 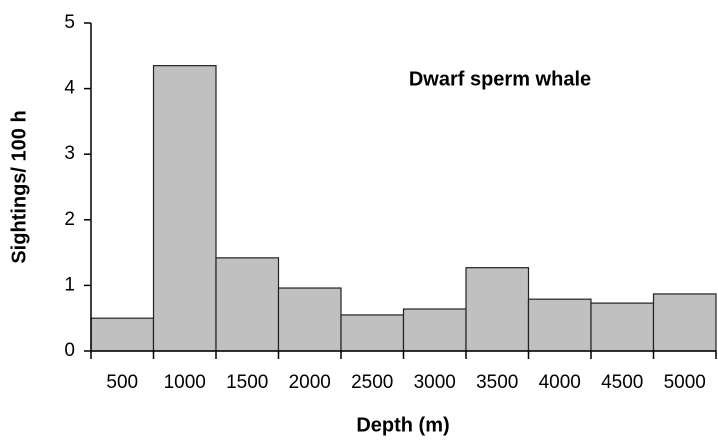 What do you see at coordinates (185, 382) in the screenshot?
I see `x-tick-label: 1000` at bounding box center [185, 382].